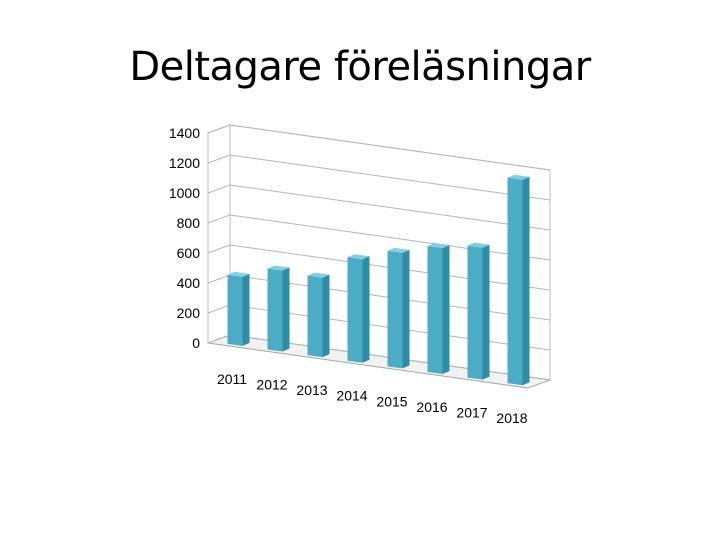 The height and width of the screenshot is (540, 720). Describe the element at coordinates (196, 343) in the screenshot. I see `y-tick-label: 0` at that location.